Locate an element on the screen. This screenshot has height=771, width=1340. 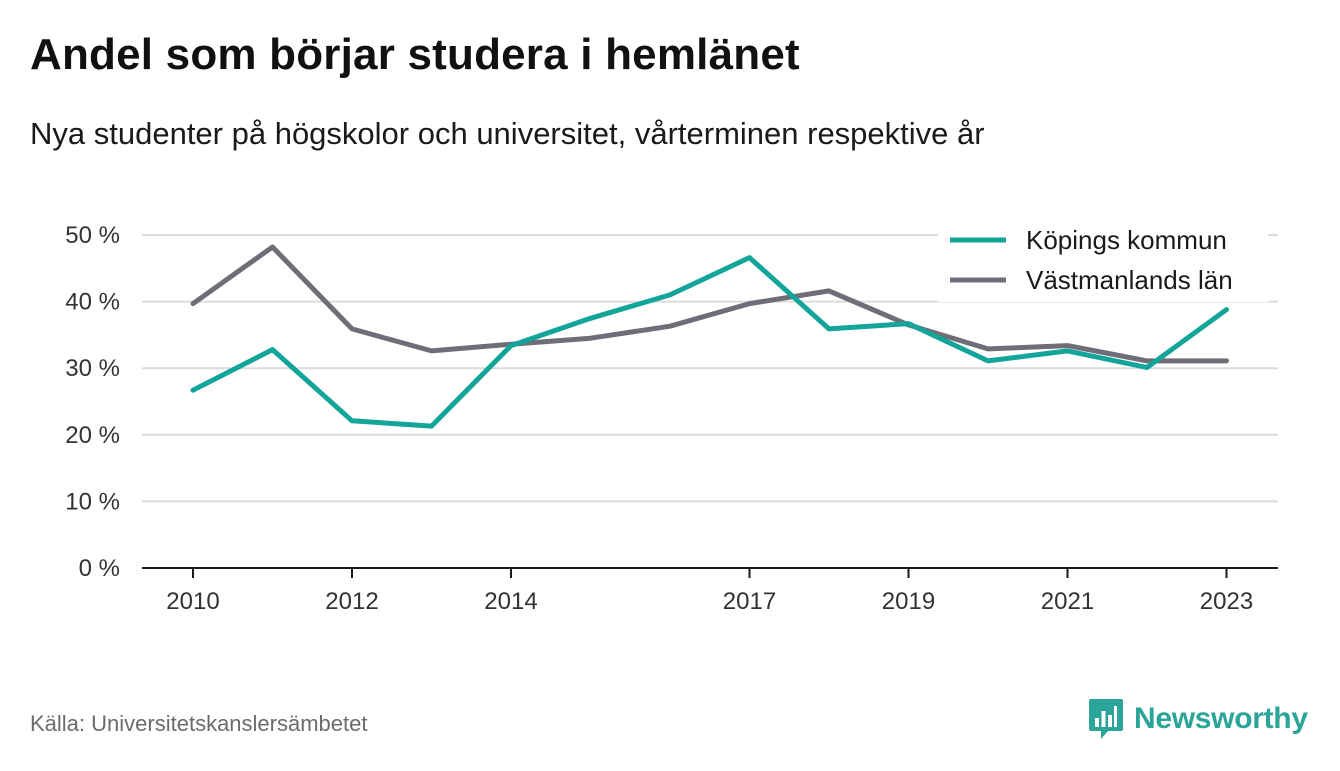
x-tick-label: 2023 is located at coordinates (1226, 601).